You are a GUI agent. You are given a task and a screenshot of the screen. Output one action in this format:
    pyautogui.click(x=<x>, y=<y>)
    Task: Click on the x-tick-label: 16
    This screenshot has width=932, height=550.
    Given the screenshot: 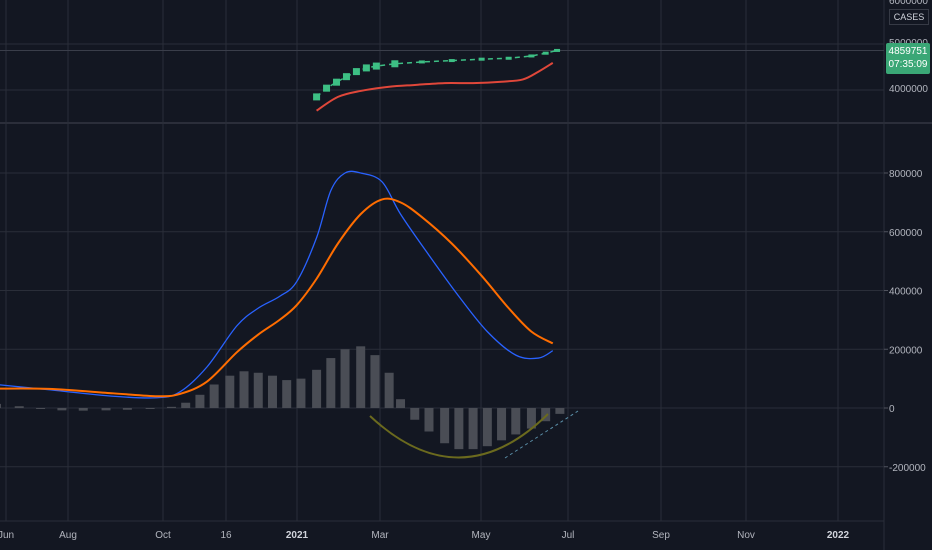 What is the action you would take?
    pyautogui.click(x=226, y=535)
    